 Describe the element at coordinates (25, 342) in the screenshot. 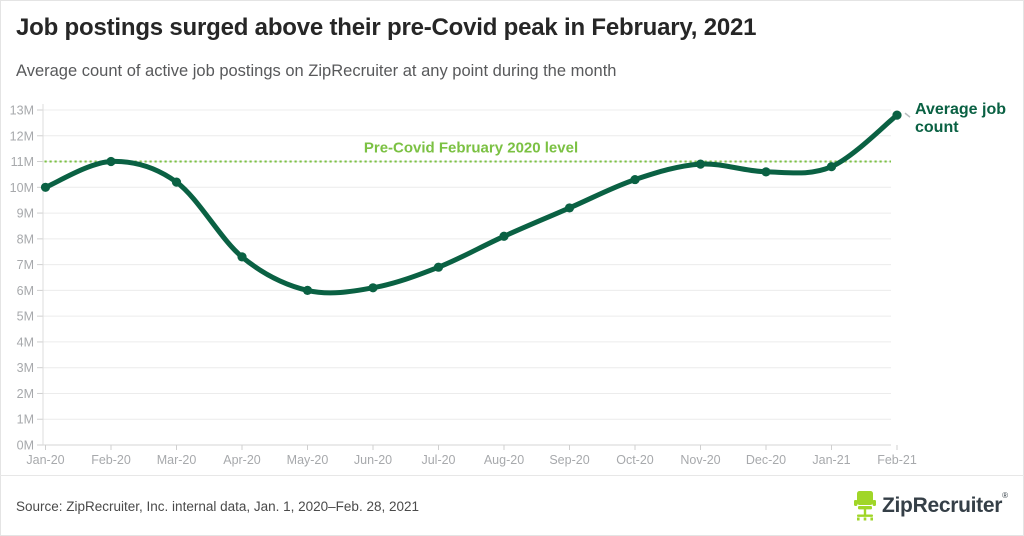

I see `y-axis-label: 4M` at that location.